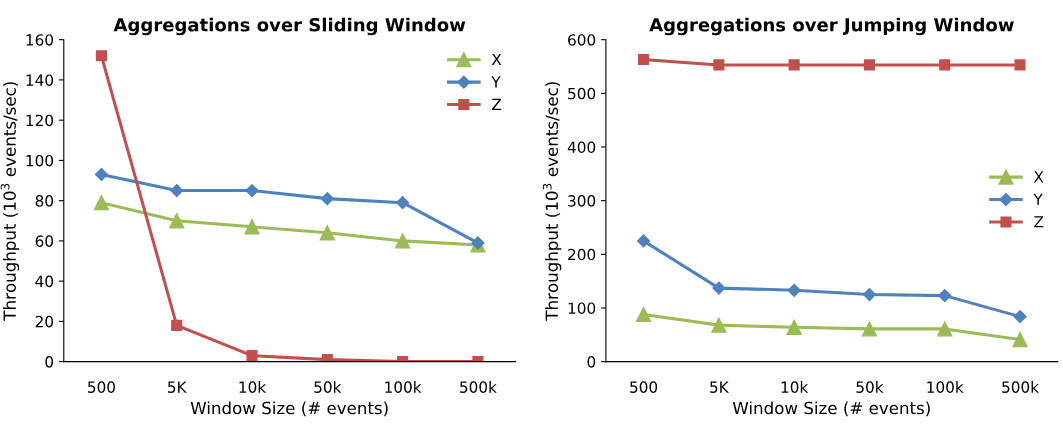 This screenshot has width=1063, height=441. What do you see at coordinates (582, 93) in the screenshot?
I see `y-tick-label: 500` at bounding box center [582, 93].